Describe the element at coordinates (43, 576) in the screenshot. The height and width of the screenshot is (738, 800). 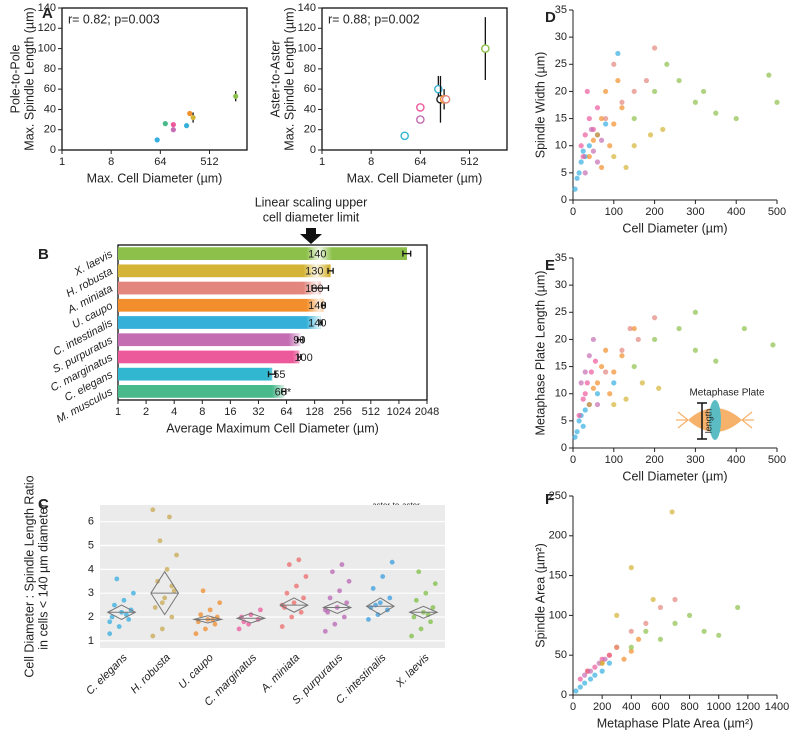
I see `y-axis-label: in cells < 140 µm diameter` at that location.